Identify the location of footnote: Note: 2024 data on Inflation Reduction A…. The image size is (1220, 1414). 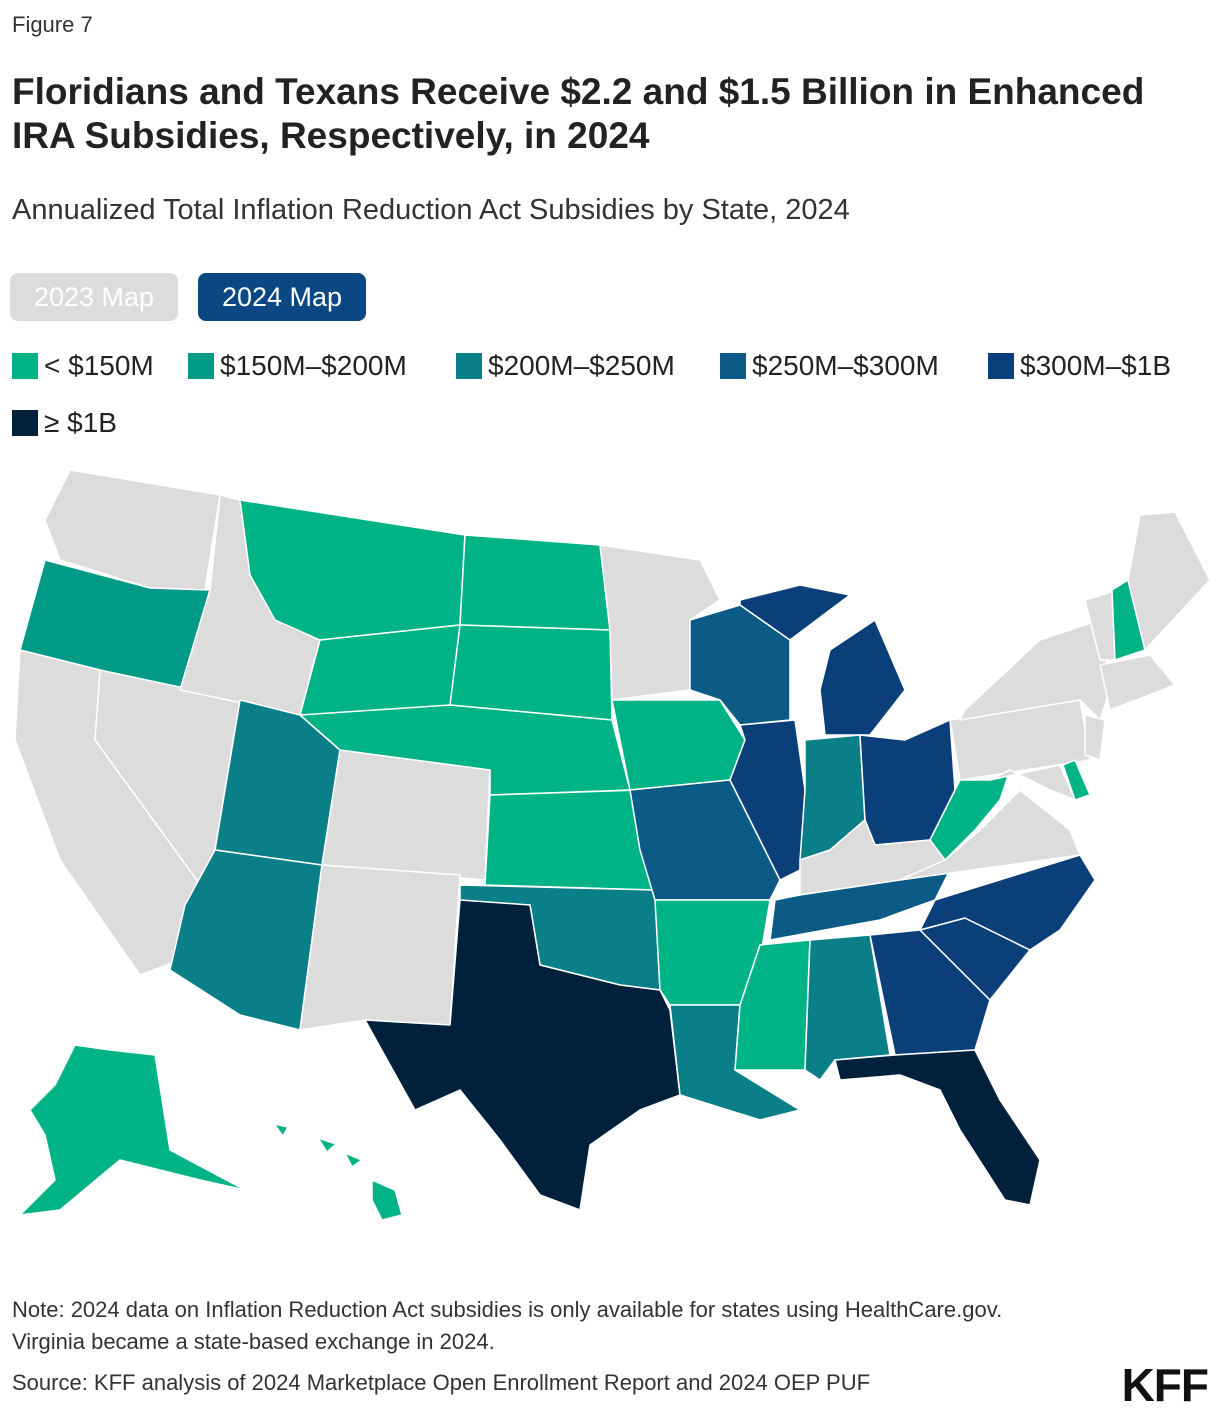
(507, 1325).